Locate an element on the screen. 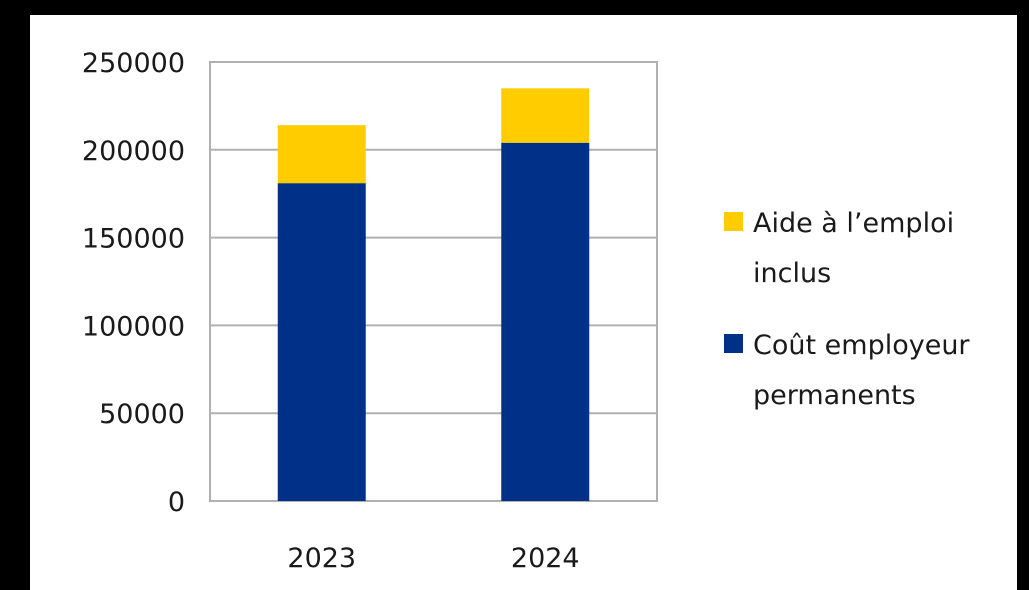 The image size is (1029, 590). y-tick-label: 0 is located at coordinates (176, 502).